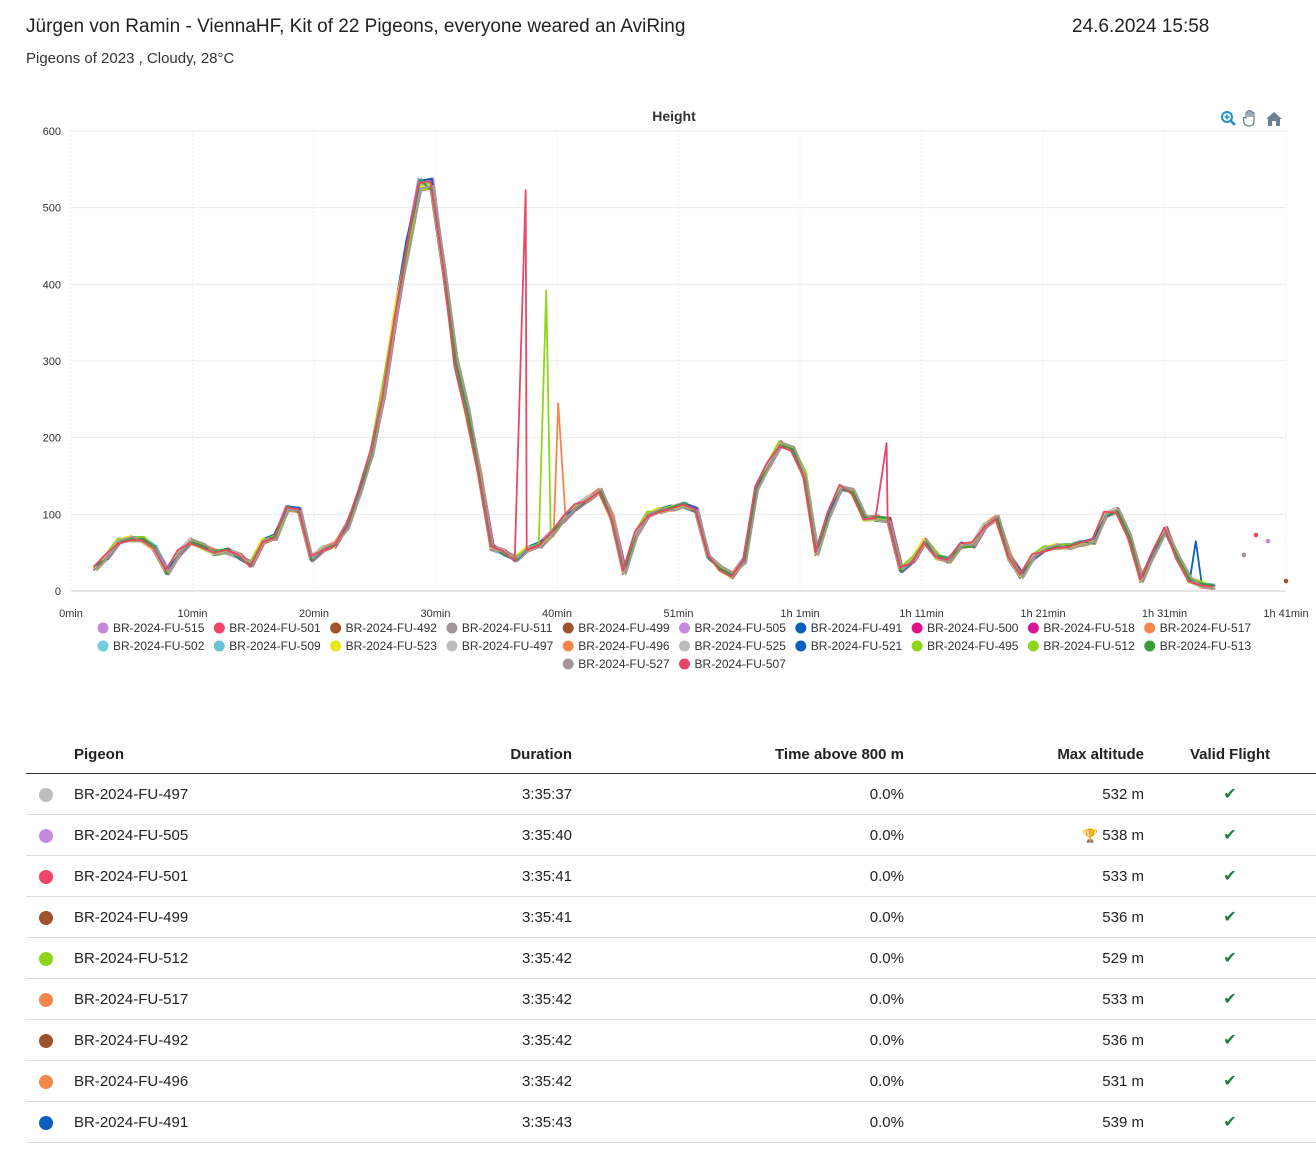  What do you see at coordinates (383, 628) in the screenshot?
I see `legend-item: BR-2024-FU-492` at bounding box center [383, 628].